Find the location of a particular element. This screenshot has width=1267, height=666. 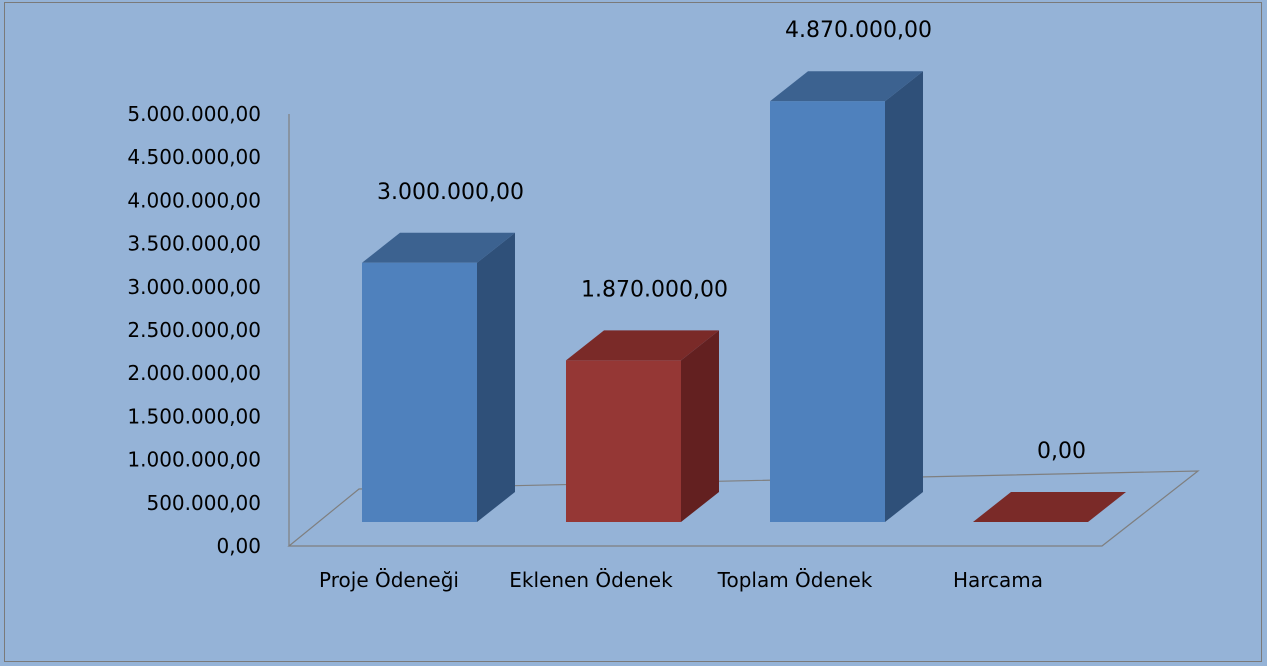

category-label: Proje Ödeneği is located at coordinates (389, 580).